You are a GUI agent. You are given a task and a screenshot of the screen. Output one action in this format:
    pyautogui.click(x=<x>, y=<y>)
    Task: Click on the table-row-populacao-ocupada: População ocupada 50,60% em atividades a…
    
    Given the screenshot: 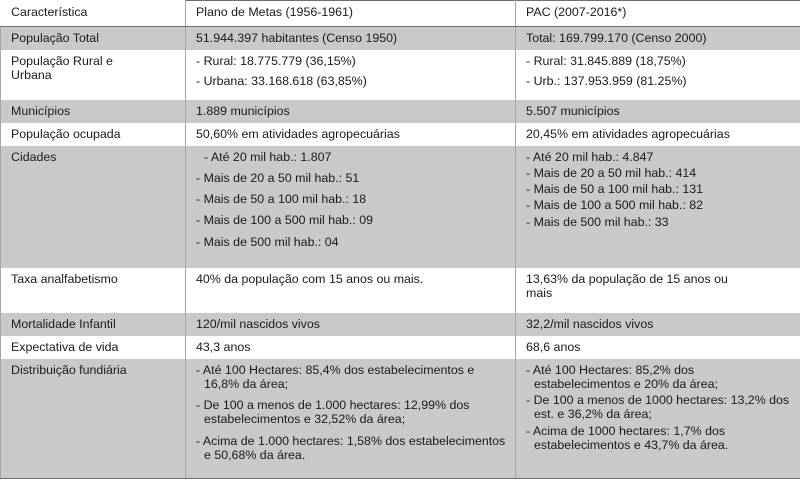 What is the action you would take?
    pyautogui.click(x=400, y=134)
    